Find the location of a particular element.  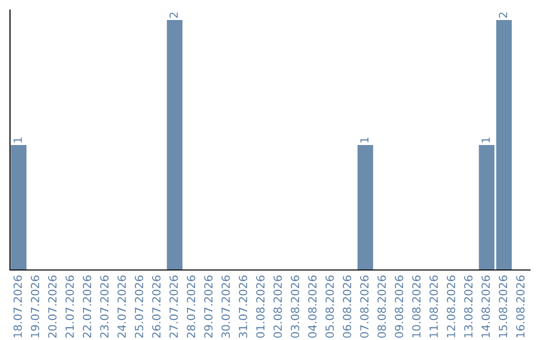

x-tick-label: 24.07.2026 is located at coordinates (121, 307).